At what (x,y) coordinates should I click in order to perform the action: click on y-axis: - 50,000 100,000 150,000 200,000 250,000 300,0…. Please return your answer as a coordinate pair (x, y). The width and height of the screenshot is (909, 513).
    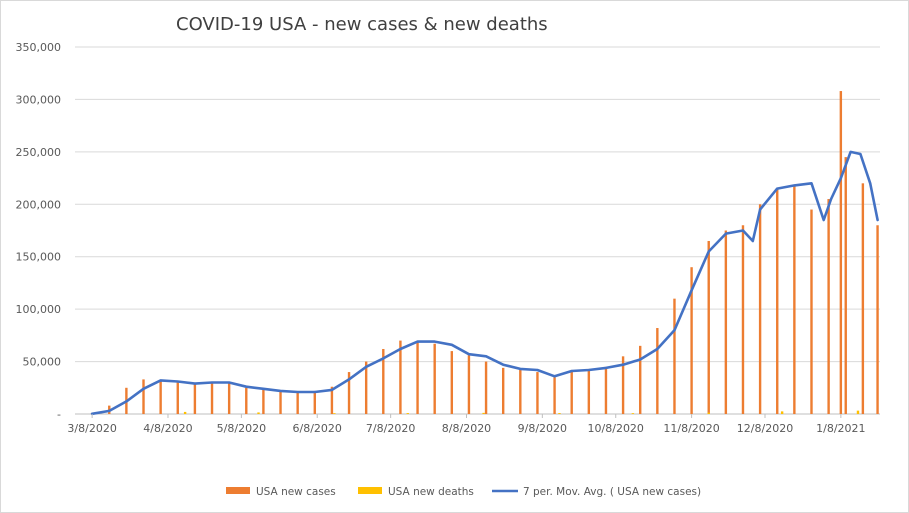
    Looking at the image, I should click on (39, 231).